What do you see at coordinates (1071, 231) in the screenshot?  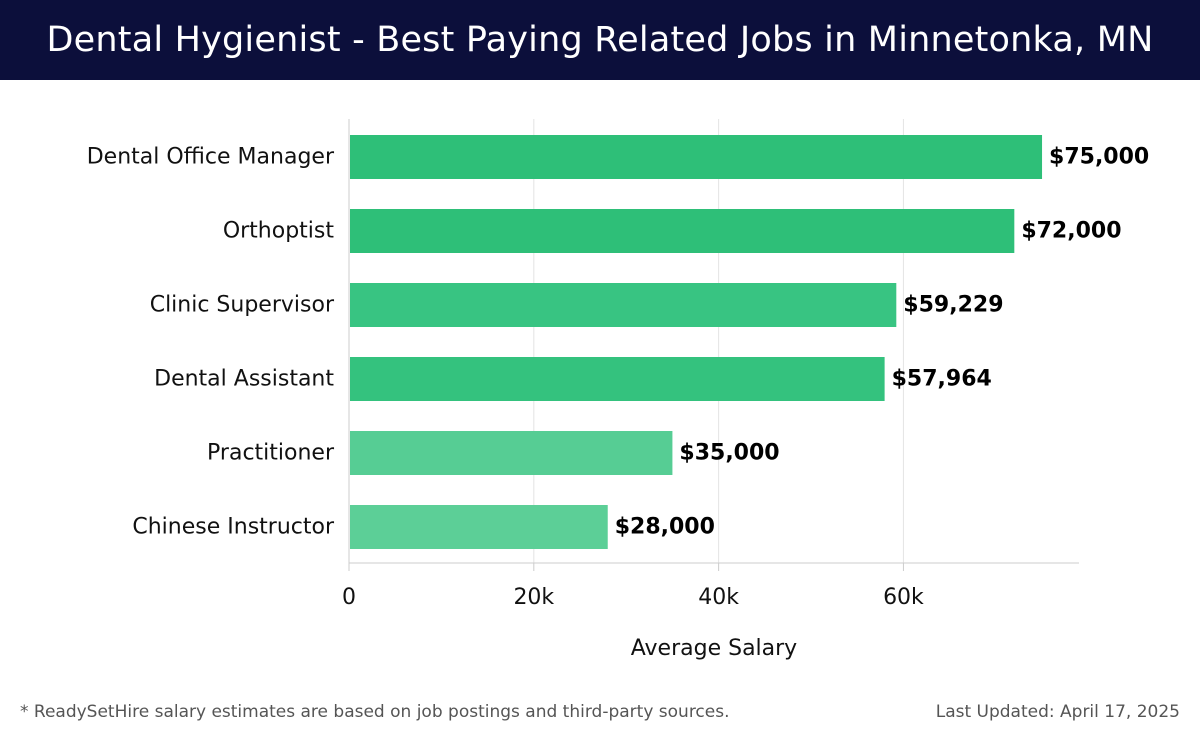 I see `value-label-2: $72,000` at bounding box center [1071, 231].